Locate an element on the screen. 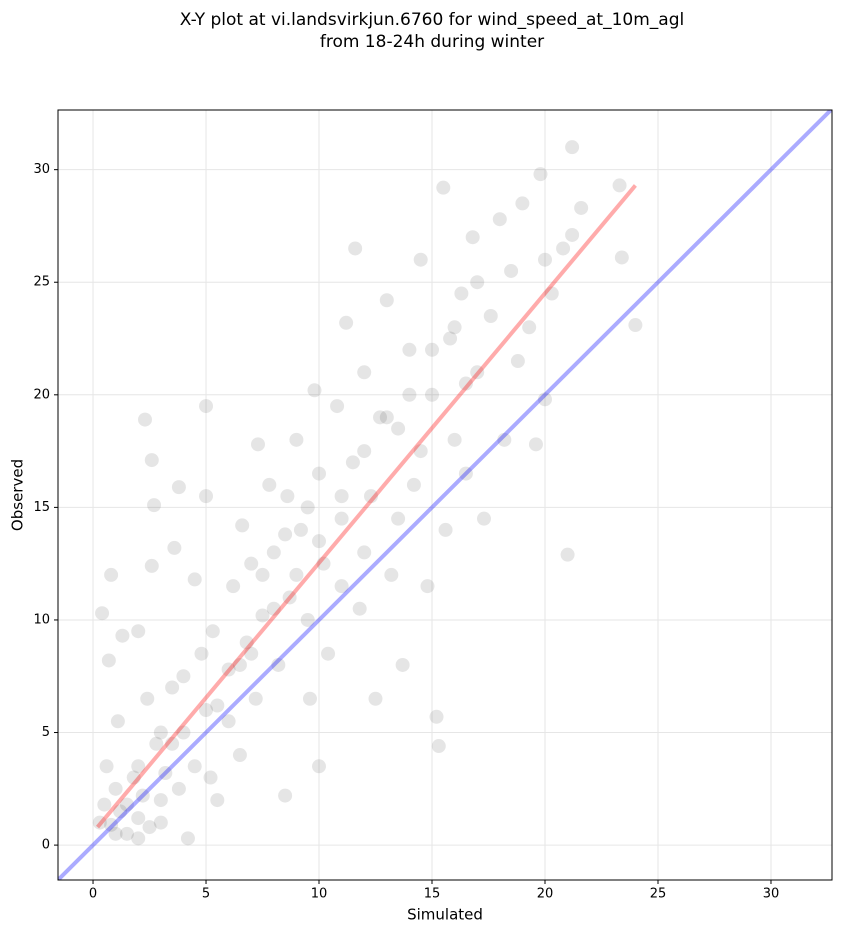 This screenshot has height=938, width=843. y-axis-label: Observed is located at coordinates (18, 495).